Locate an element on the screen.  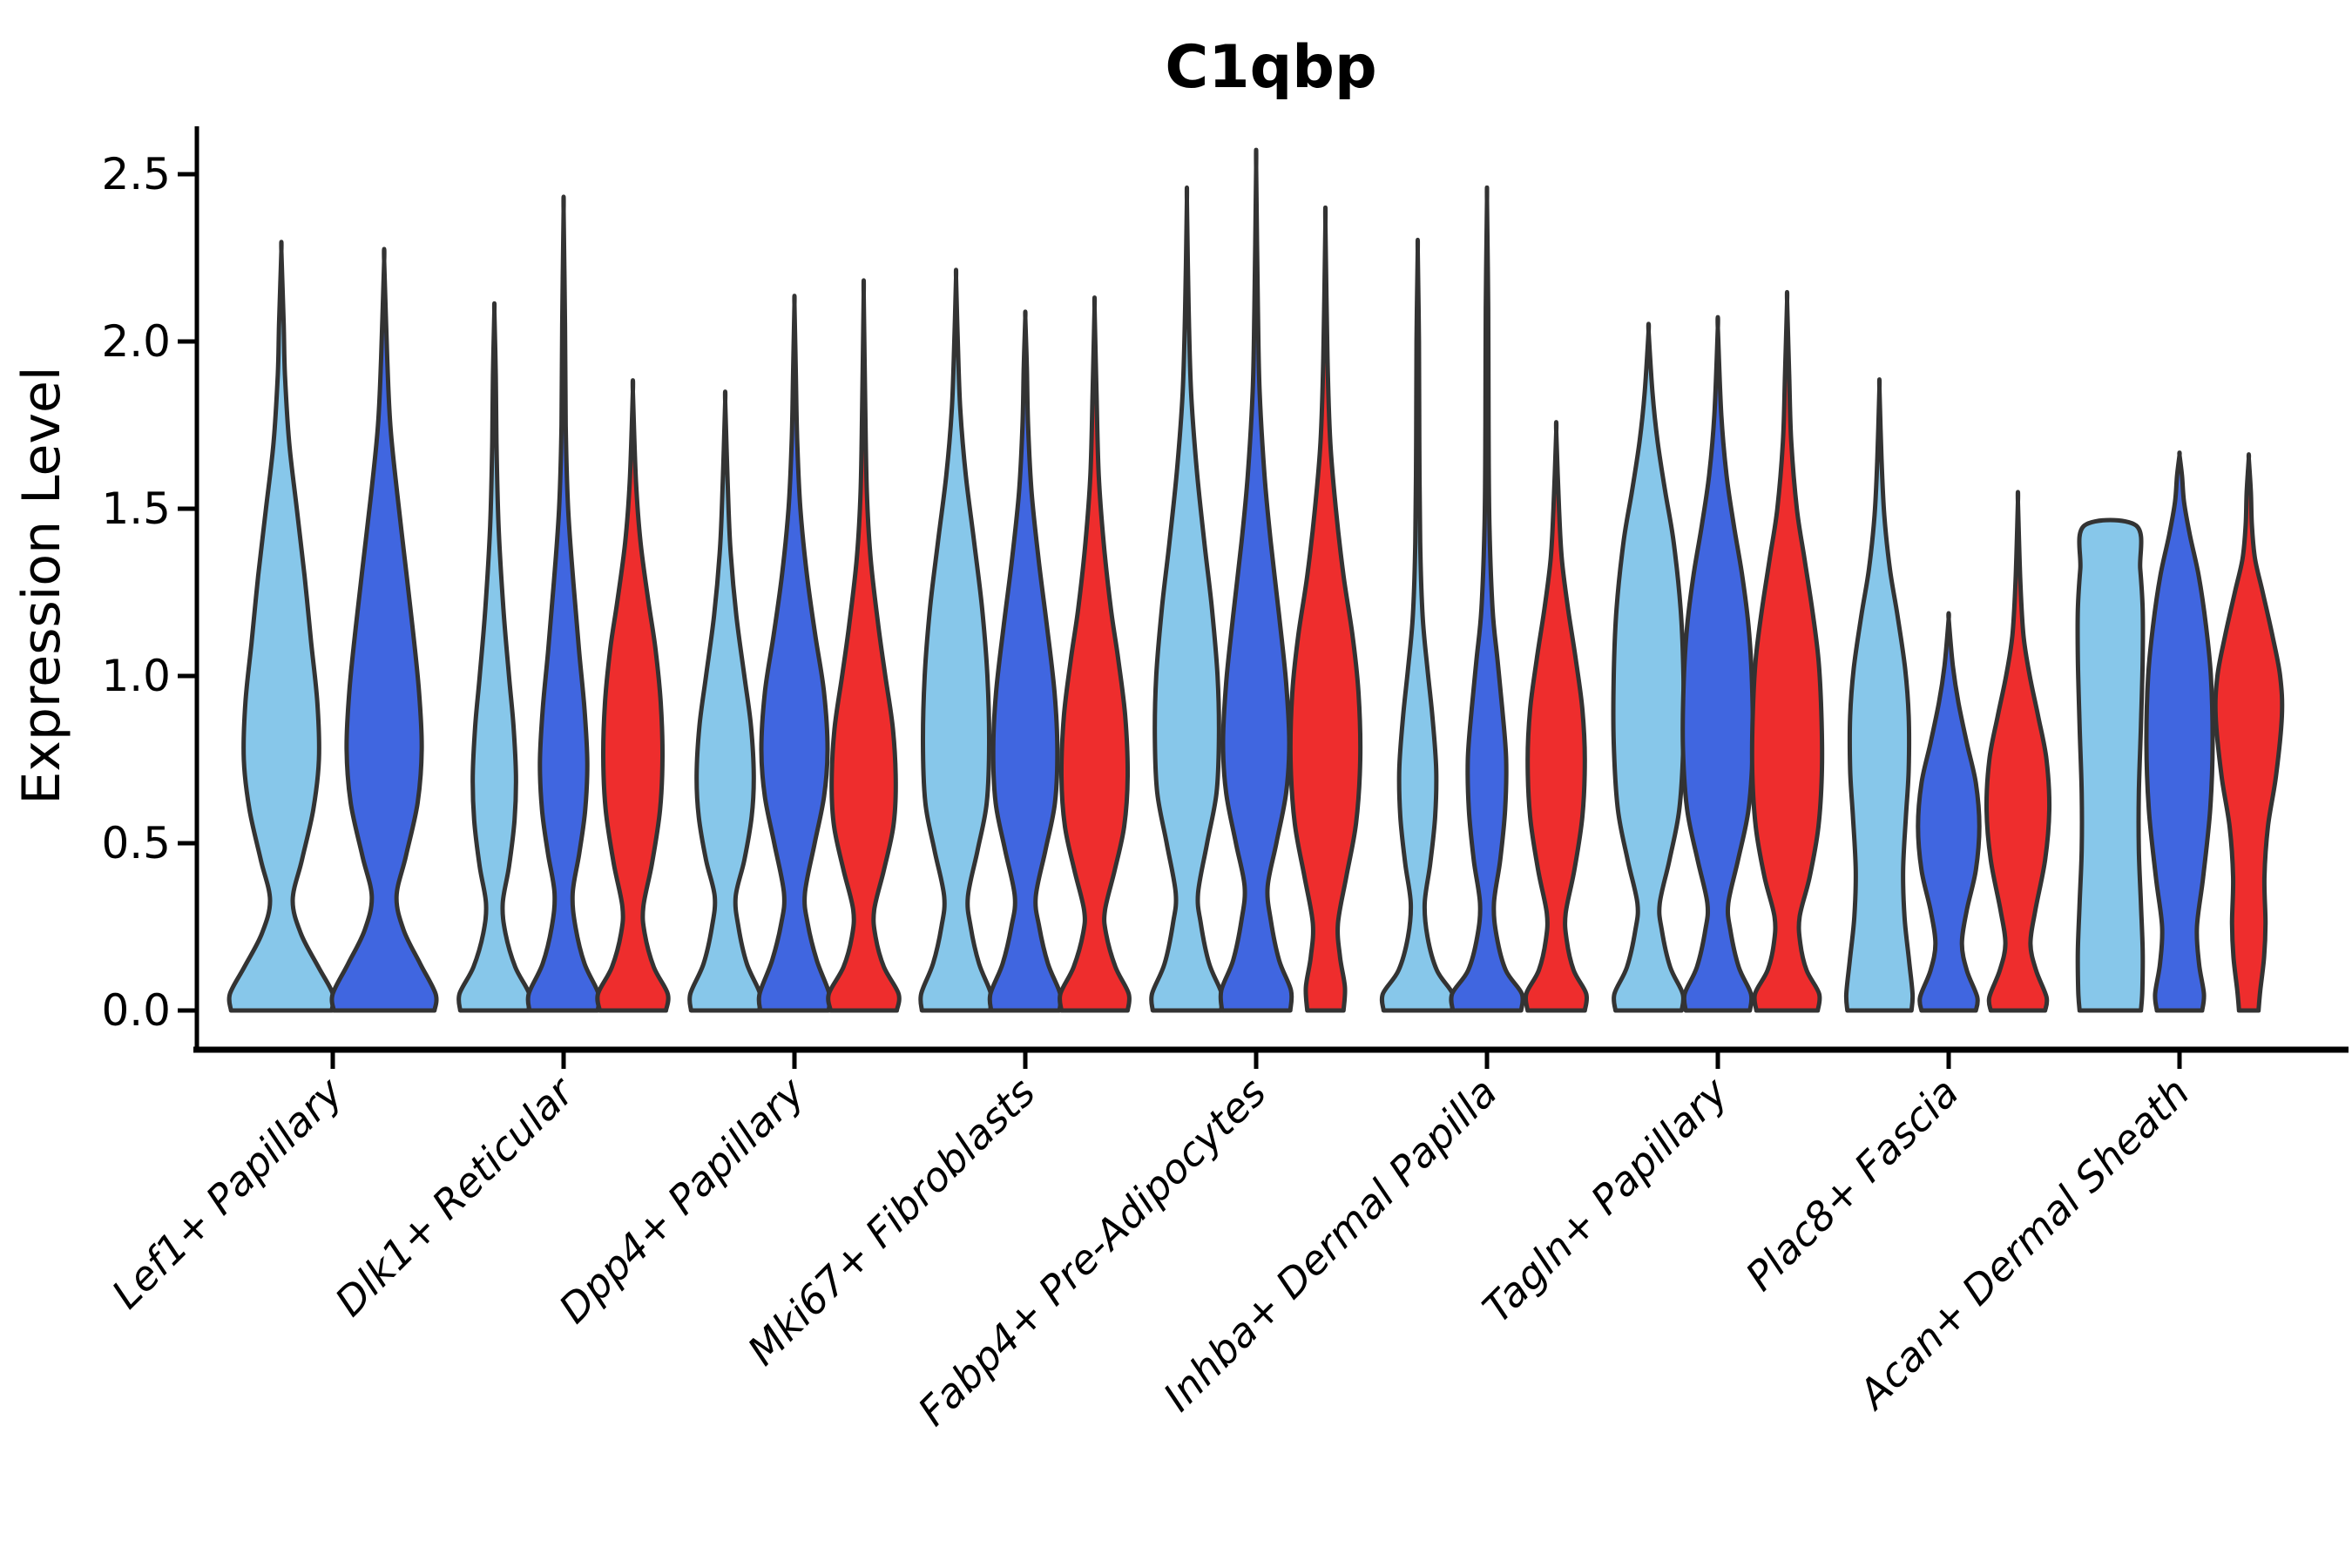
y-tick-label: 1.5 is located at coordinates (136, 509).